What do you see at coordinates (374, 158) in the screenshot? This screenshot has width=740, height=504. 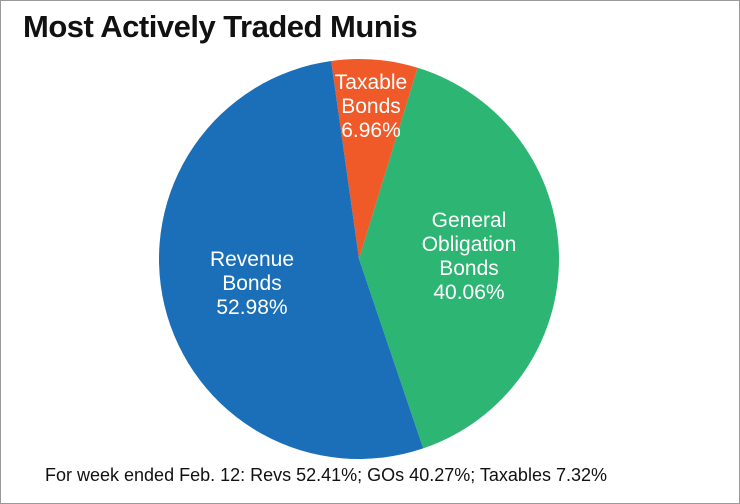 I see `pie-slice` at bounding box center [374, 158].